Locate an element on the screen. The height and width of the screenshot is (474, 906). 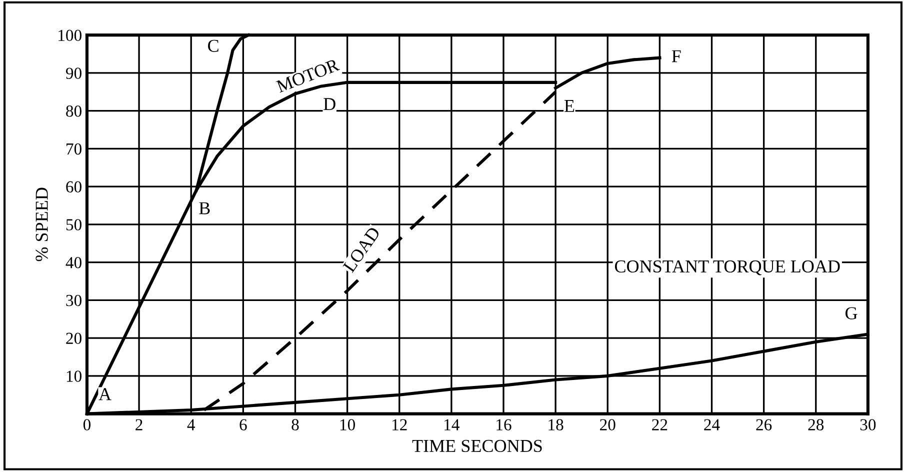
x-axis-title: TIME SECONDS is located at coordinates (477, 446).